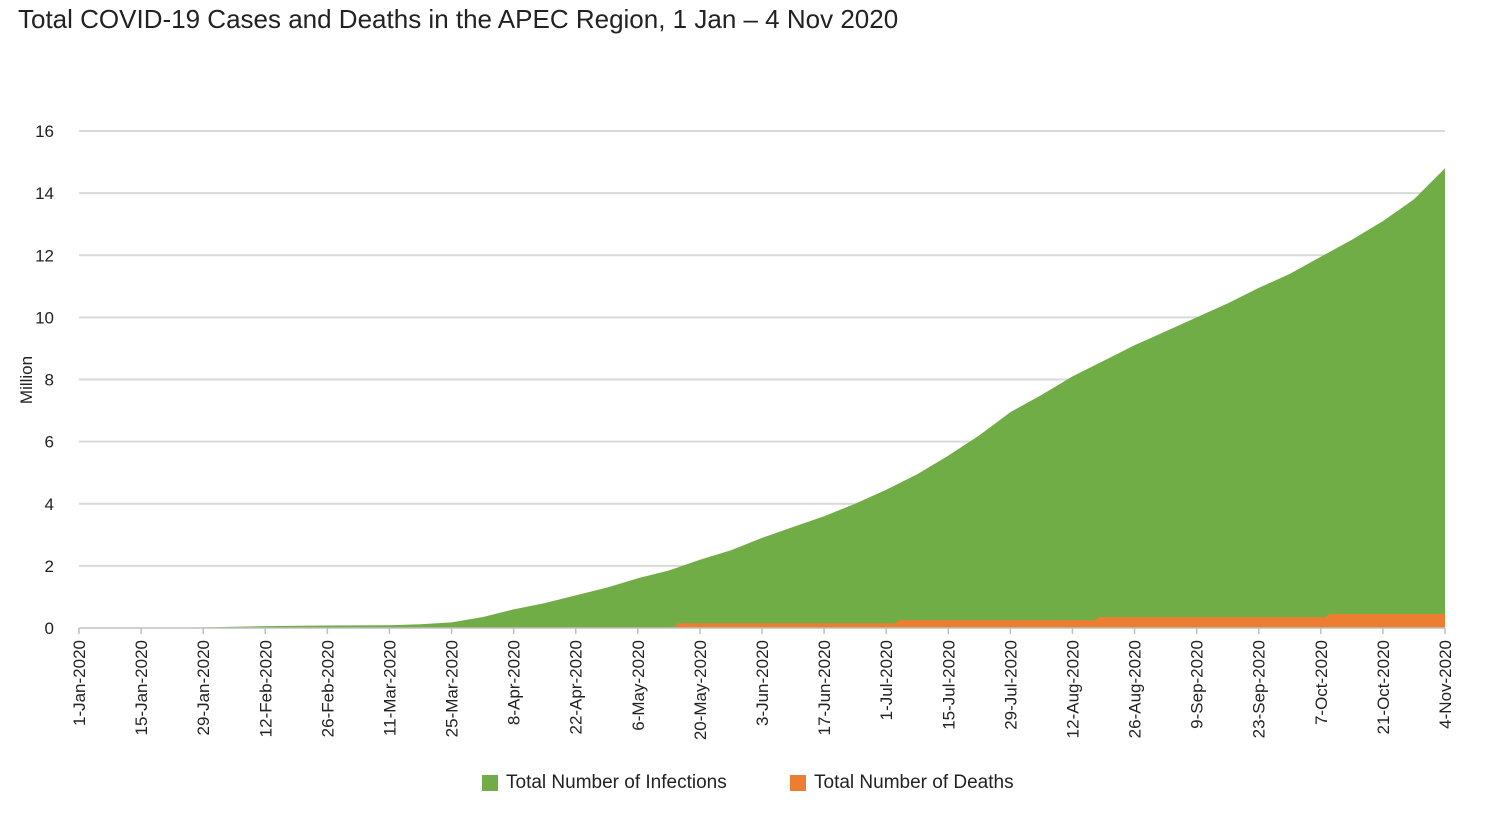 Image resolution: width=1507 pixels, height=836 pixels. I want to click on x-tick-label-10: 20-May-2020, so click(700, 690).